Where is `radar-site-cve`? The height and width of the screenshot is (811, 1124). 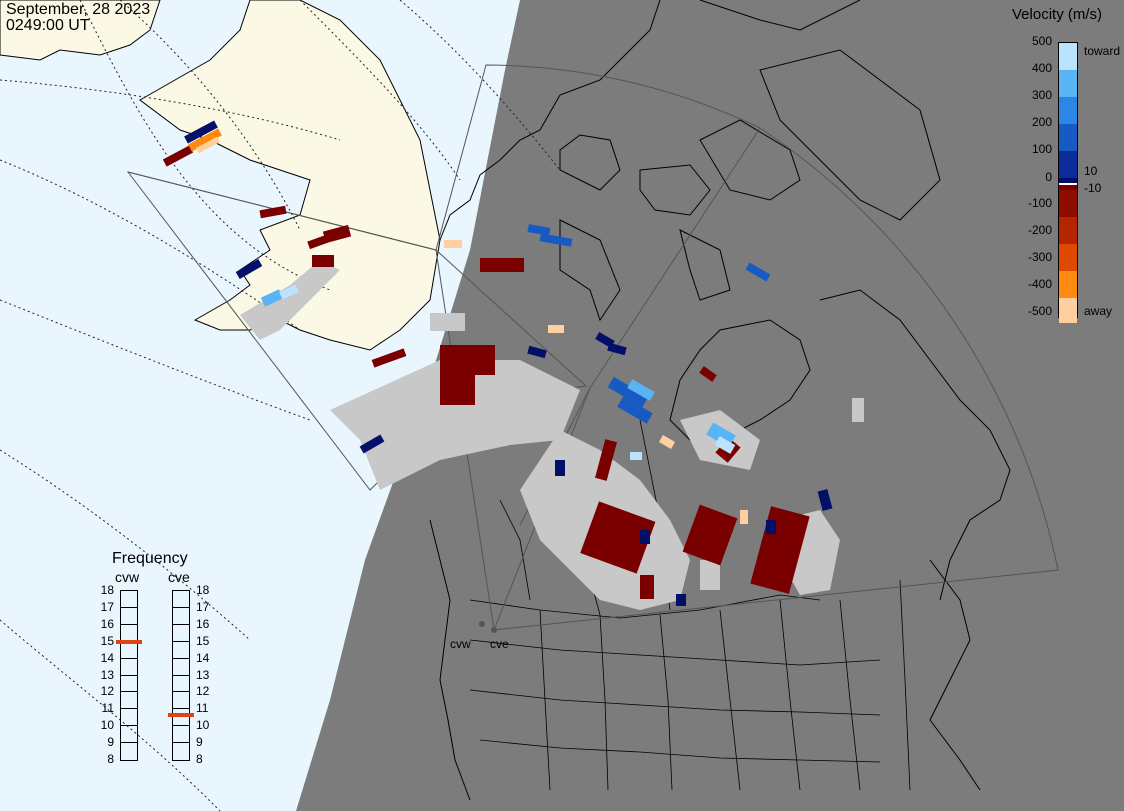 radar-site-cve is located at coordinates (494, 630).